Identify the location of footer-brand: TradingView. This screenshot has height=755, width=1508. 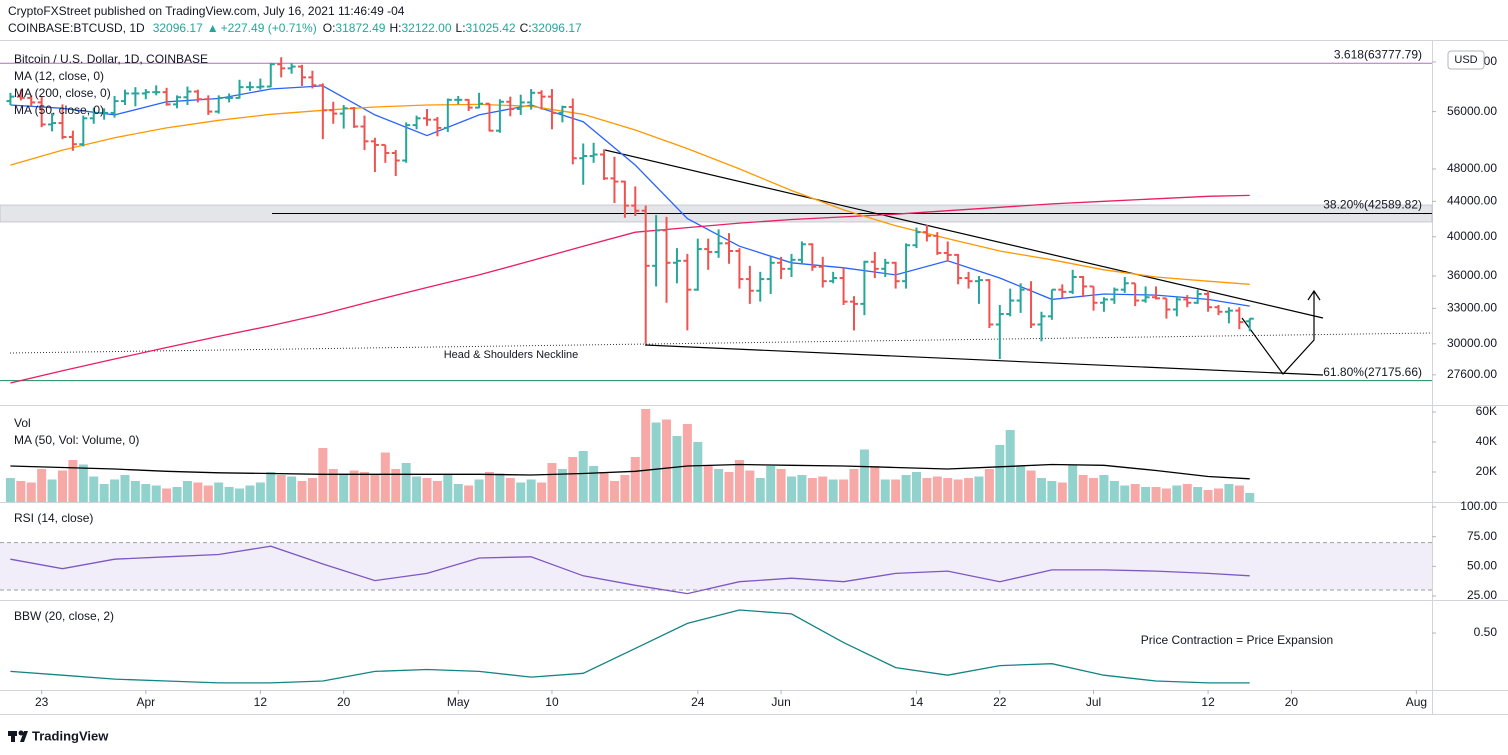
(70, 735).